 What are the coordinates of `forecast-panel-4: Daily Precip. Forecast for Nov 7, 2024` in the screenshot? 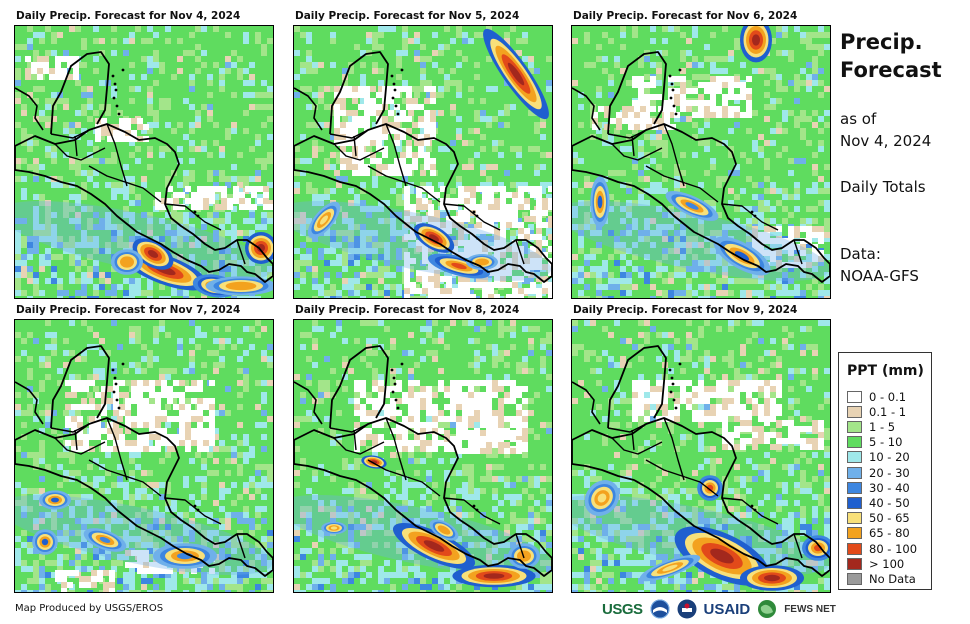 It's located at (145, 449).